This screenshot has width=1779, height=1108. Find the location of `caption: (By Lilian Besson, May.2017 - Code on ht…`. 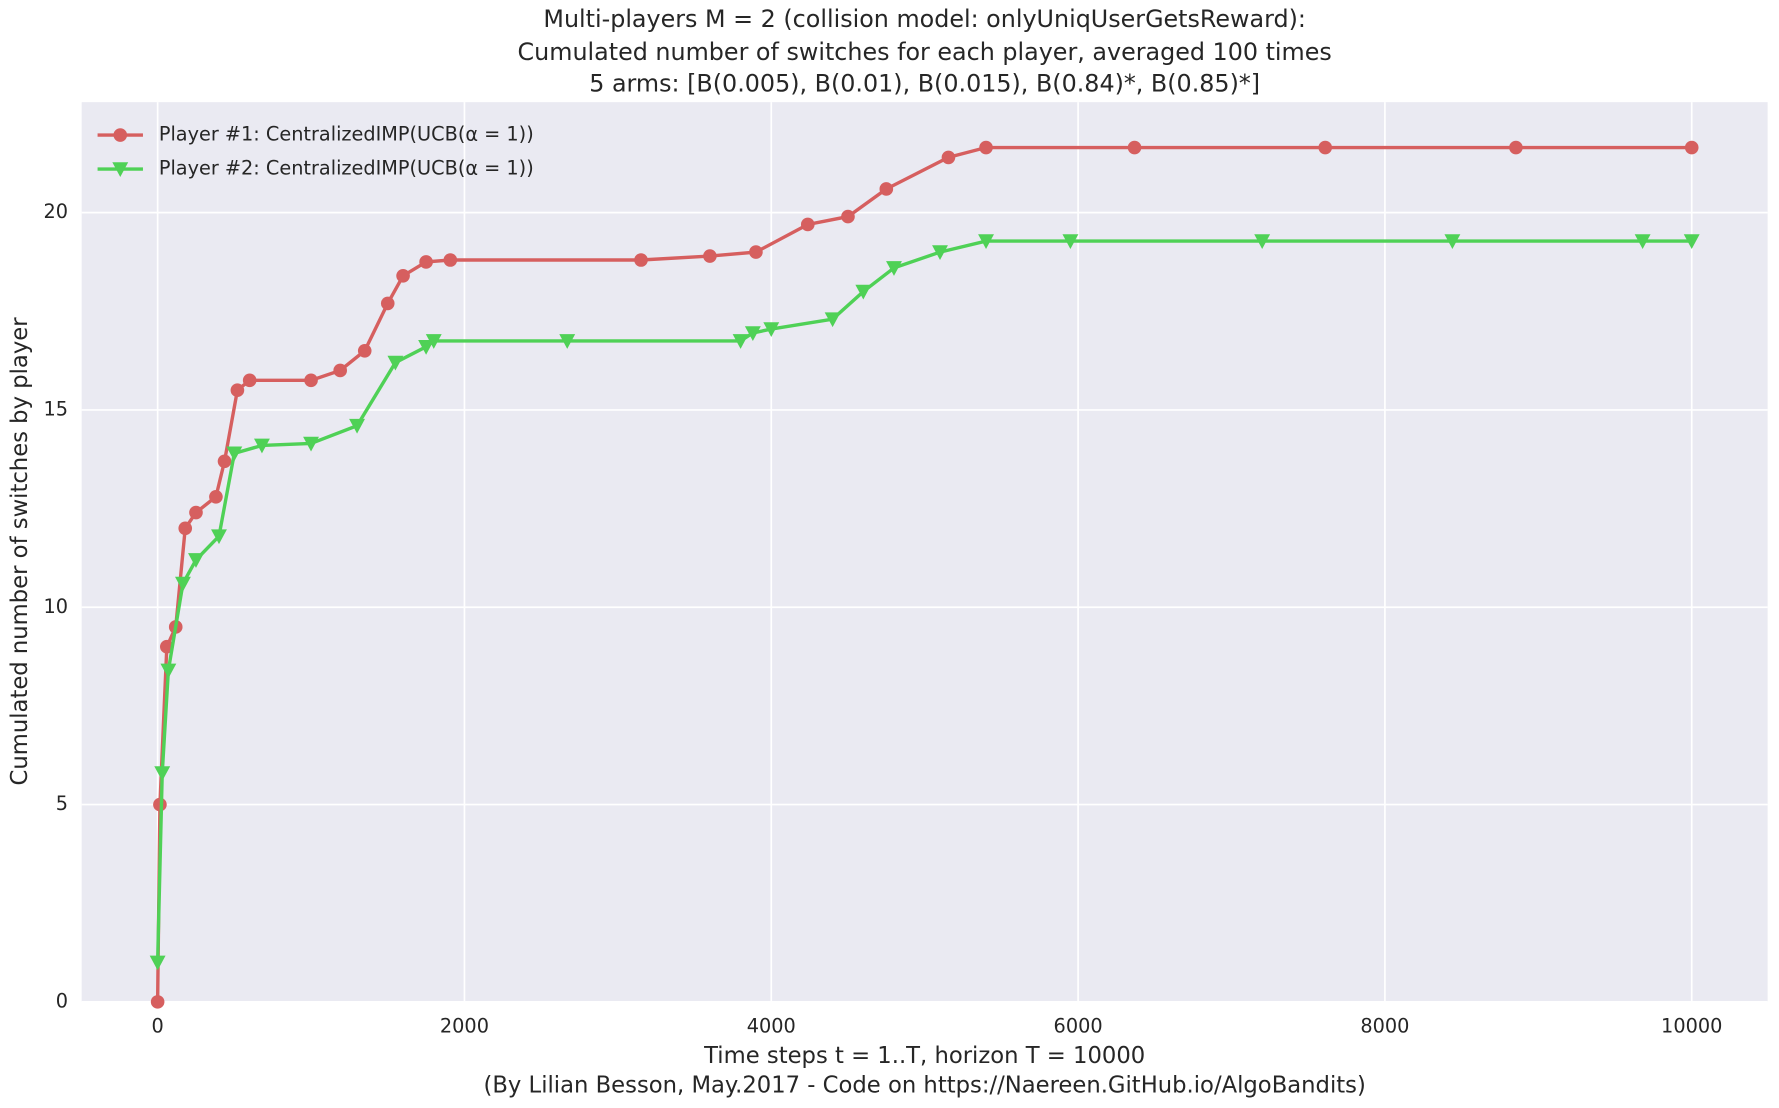

caption: (By Lilian Besson, May.2017 - Code on ht… is located at coordinates (925, 1085).